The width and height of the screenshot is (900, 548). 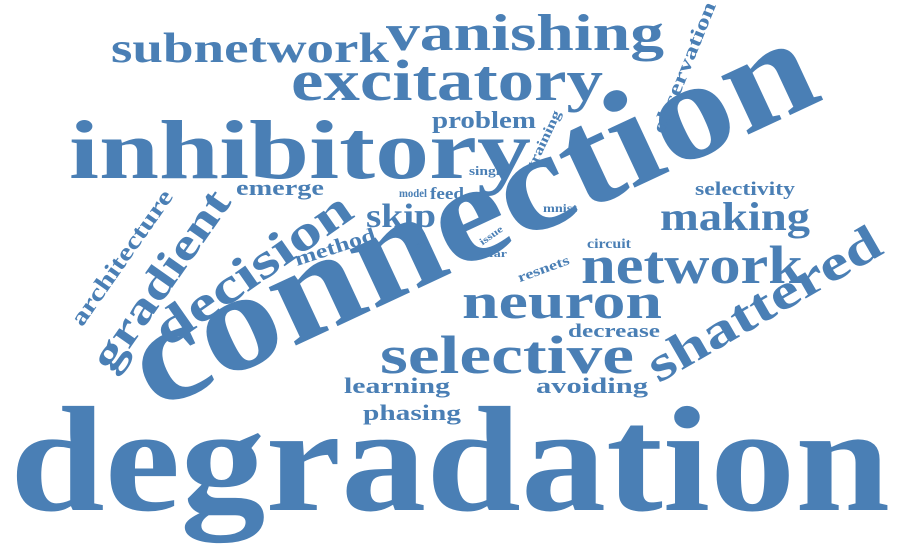 I want to click on word-model: model, so click(x=413, y=193).